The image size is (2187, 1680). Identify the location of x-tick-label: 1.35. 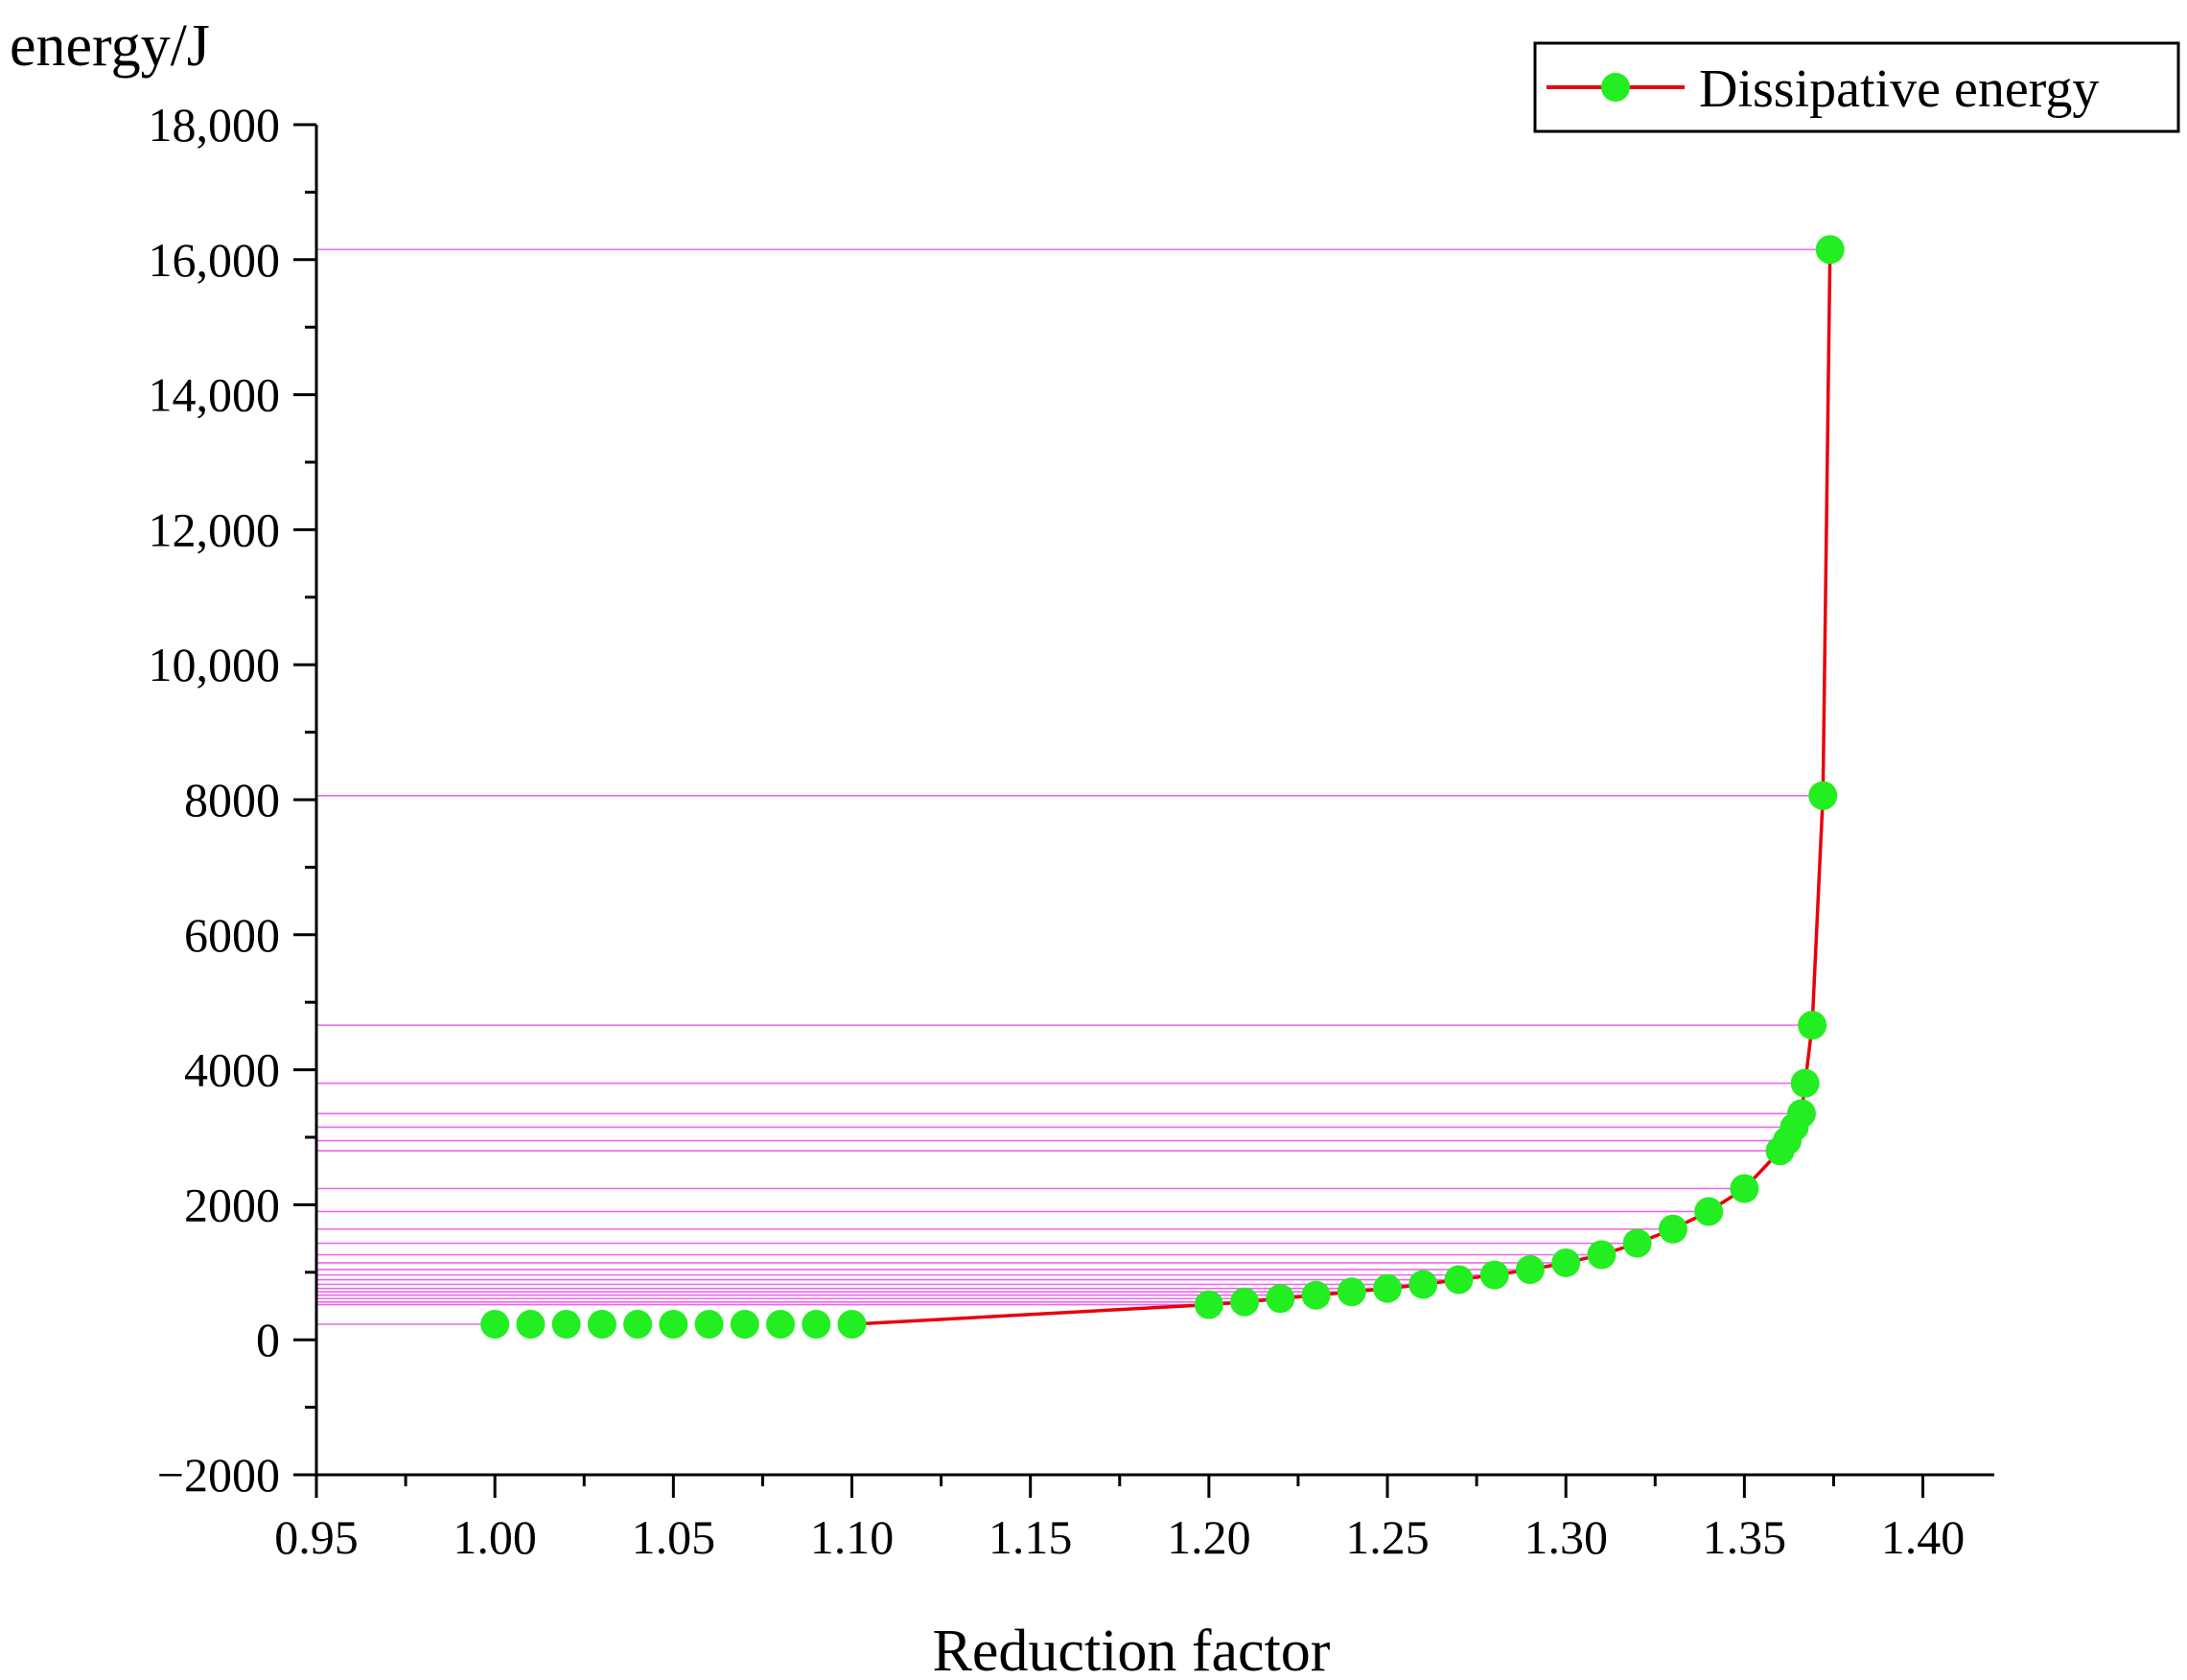
(1745, 1537).